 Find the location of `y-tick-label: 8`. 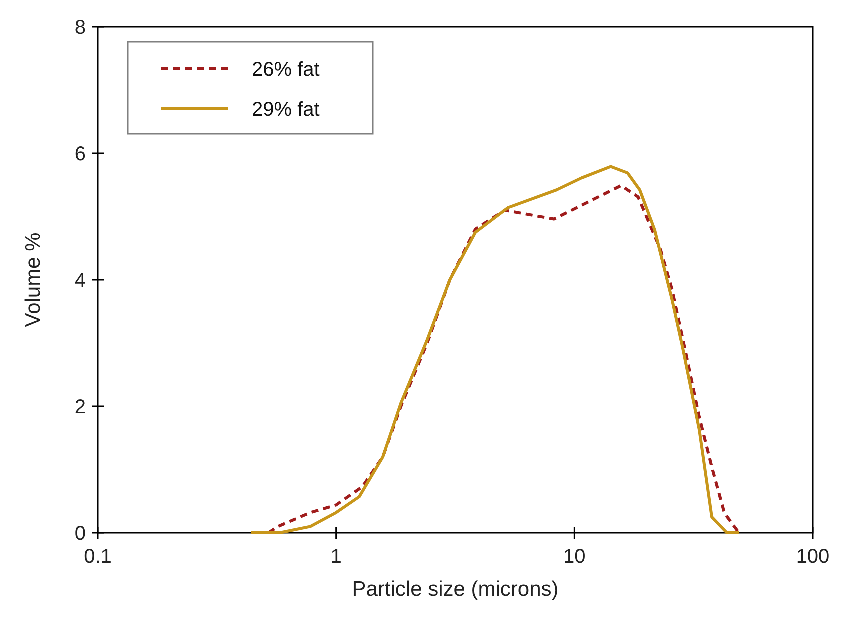

y-tick-label: 8 is located at coordinates (80, 28).